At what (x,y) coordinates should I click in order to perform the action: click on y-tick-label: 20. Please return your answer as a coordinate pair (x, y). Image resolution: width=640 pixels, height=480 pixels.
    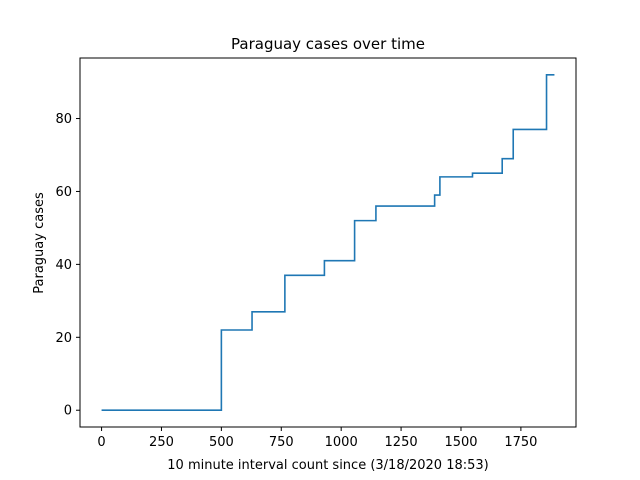
    Looking at the image, I should click on (63, 338).